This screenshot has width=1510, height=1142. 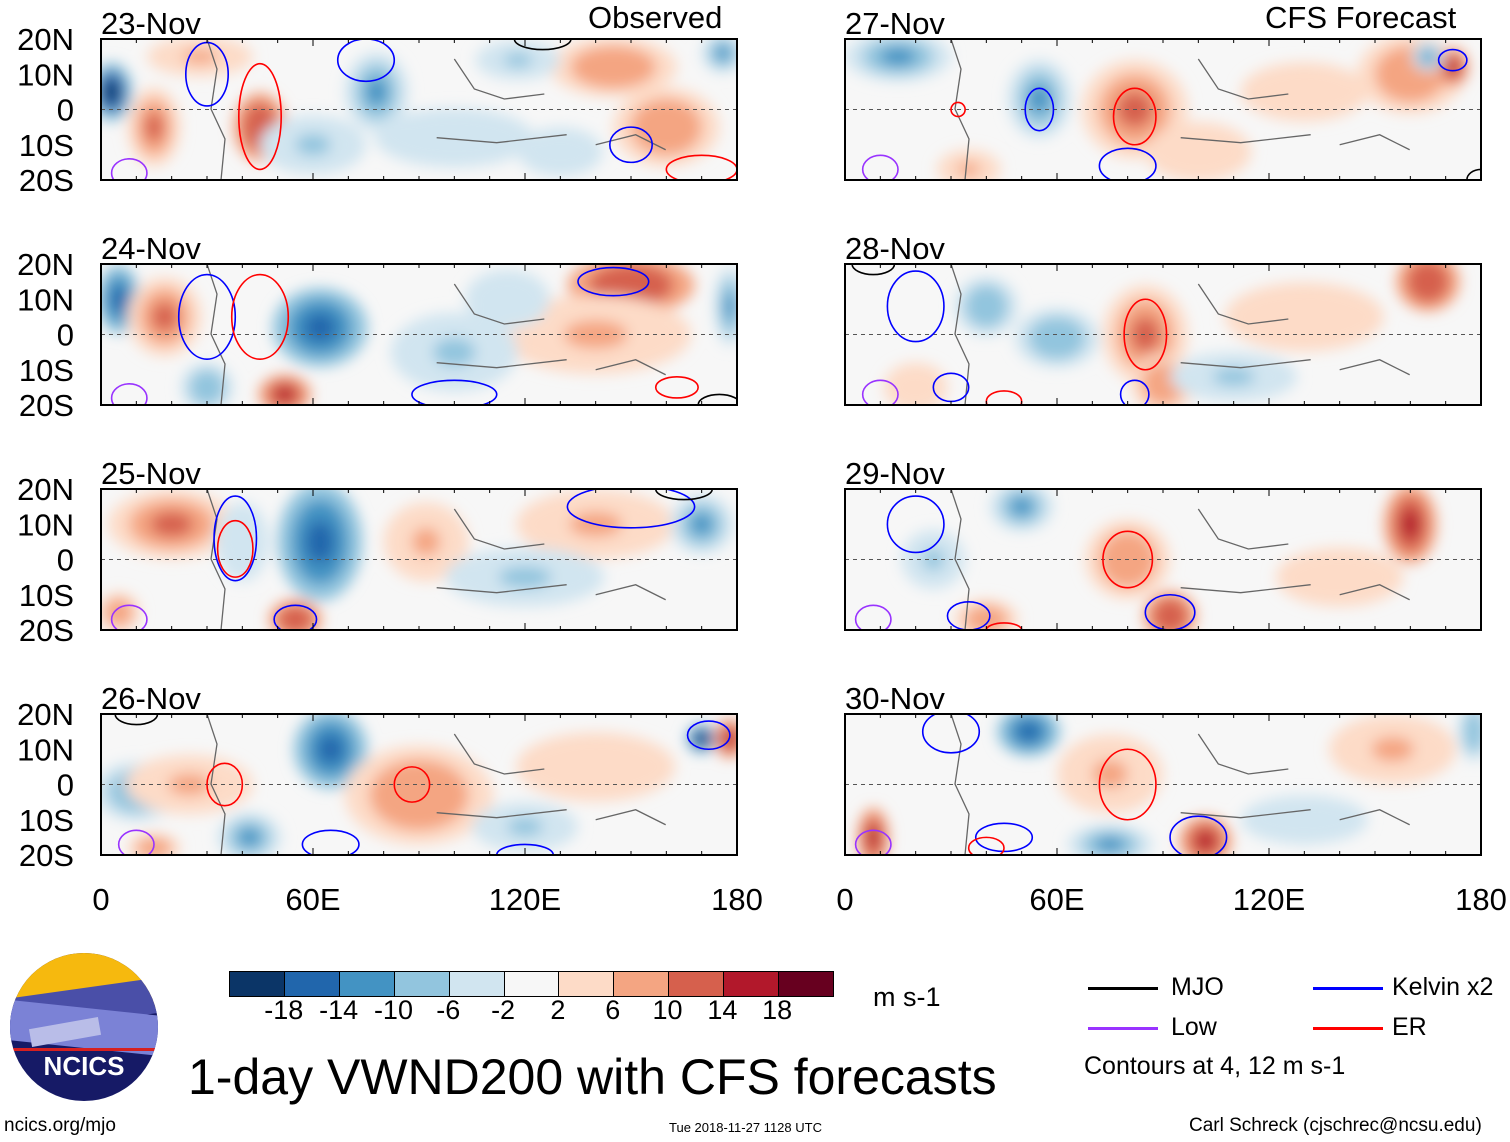 I want to click on lon-tick-label: 180, so click(x=737, y=899).